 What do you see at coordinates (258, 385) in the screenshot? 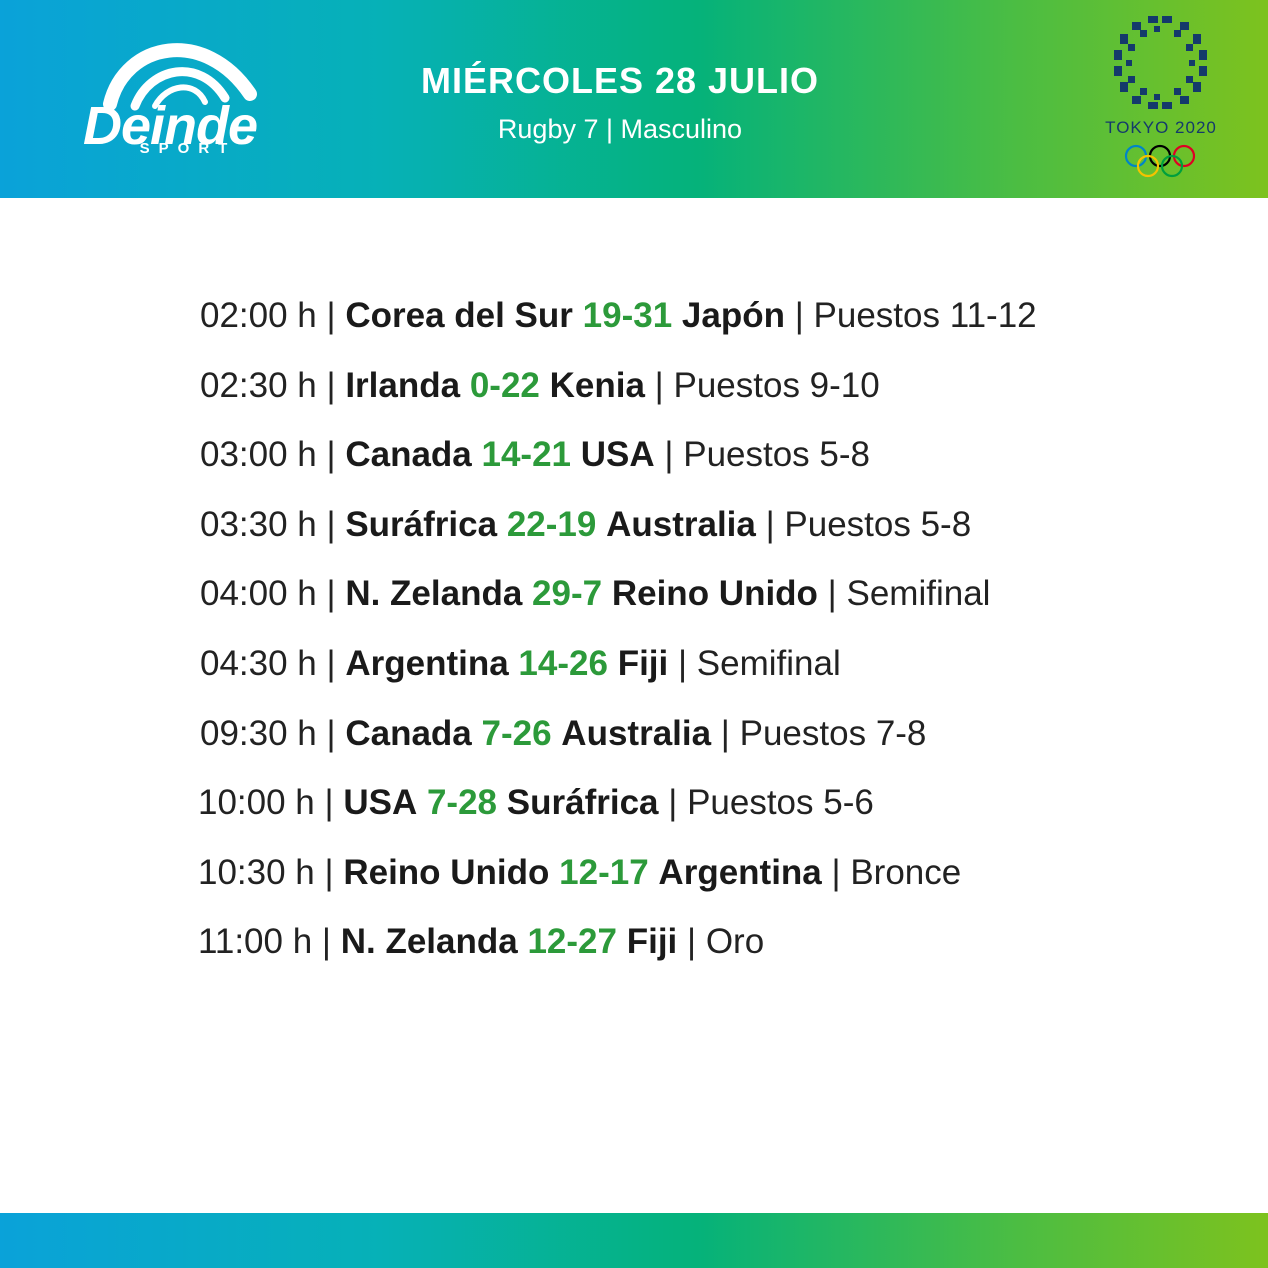
I see `match-time: 02:30 h` at bounding box center [258, 385].